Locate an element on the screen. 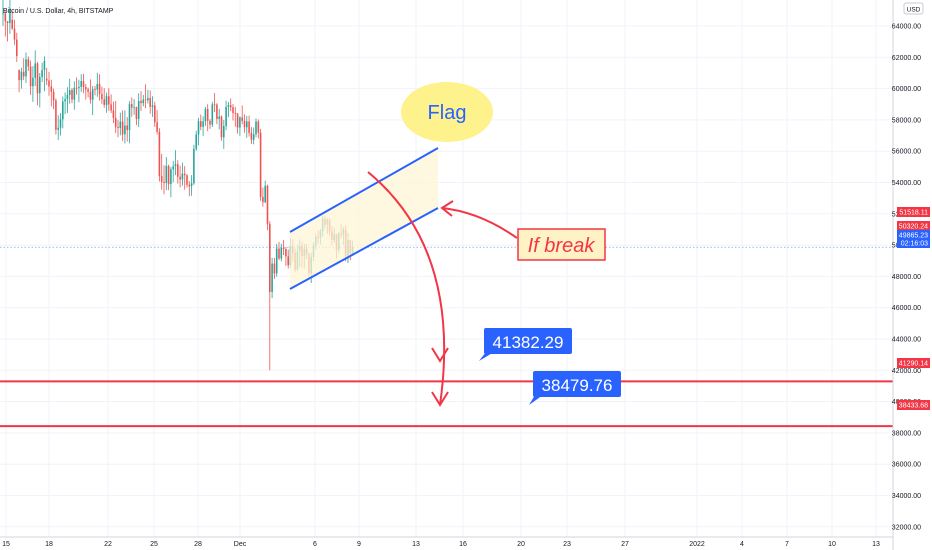 This screenshot has width=932, height=550. price-tick-label: 38000.00 is located at coordinates (906, 433).